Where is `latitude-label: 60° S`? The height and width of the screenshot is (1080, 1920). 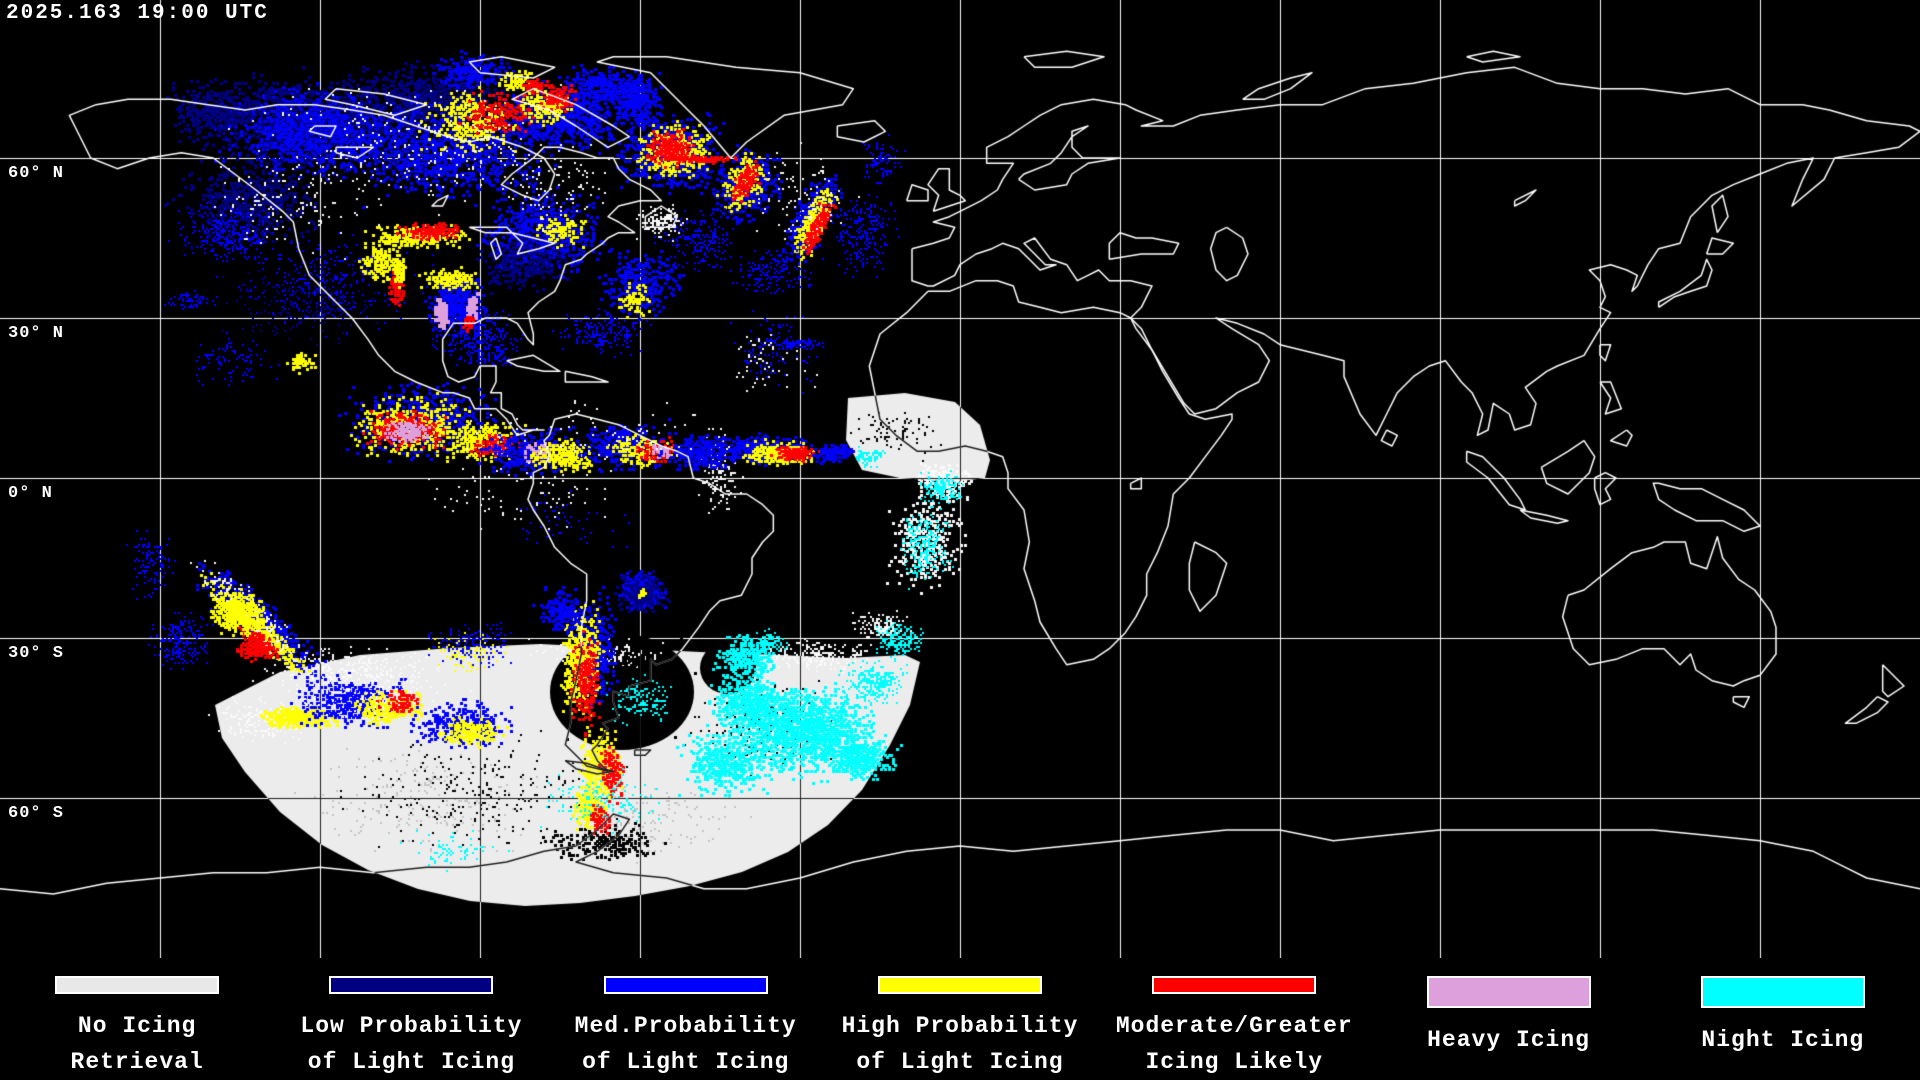 latitude-label: 60° S is located at coordinates (36, 813).